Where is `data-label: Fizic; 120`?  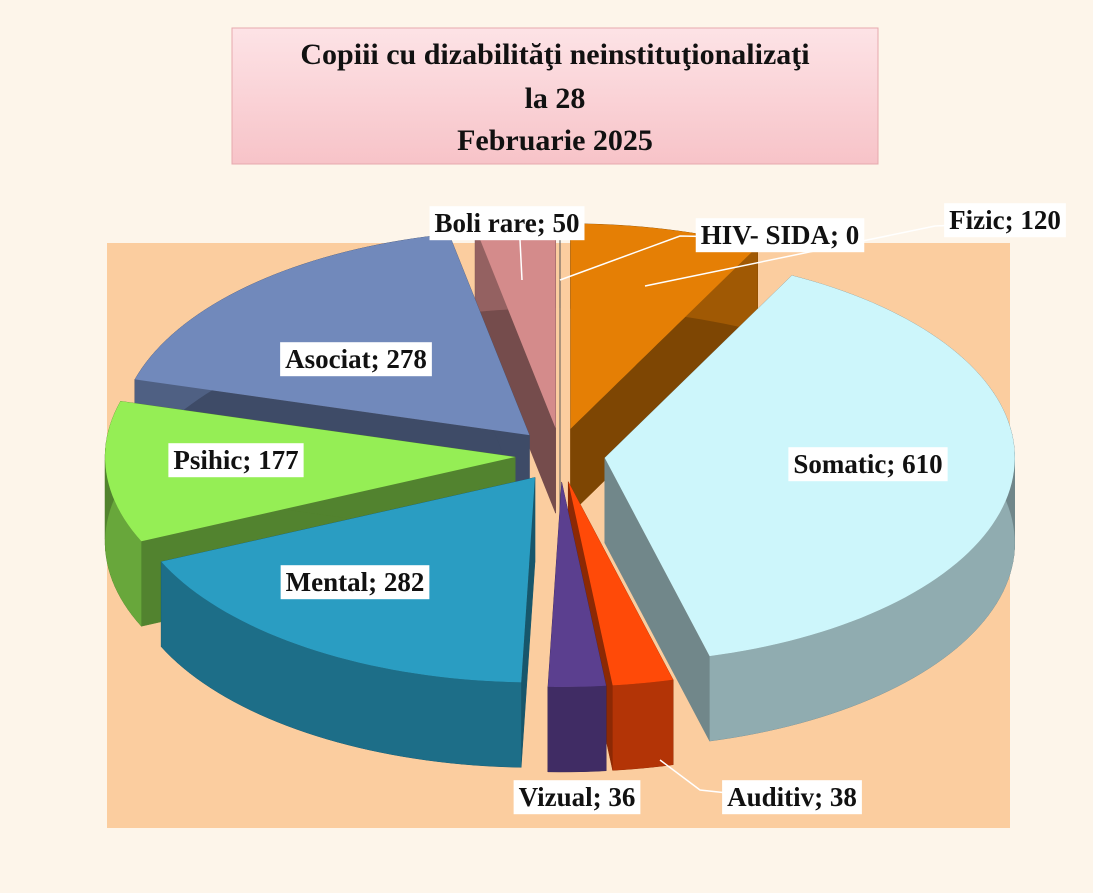
data-label: Fizic; 120 is located at coordinates (1005, 220).